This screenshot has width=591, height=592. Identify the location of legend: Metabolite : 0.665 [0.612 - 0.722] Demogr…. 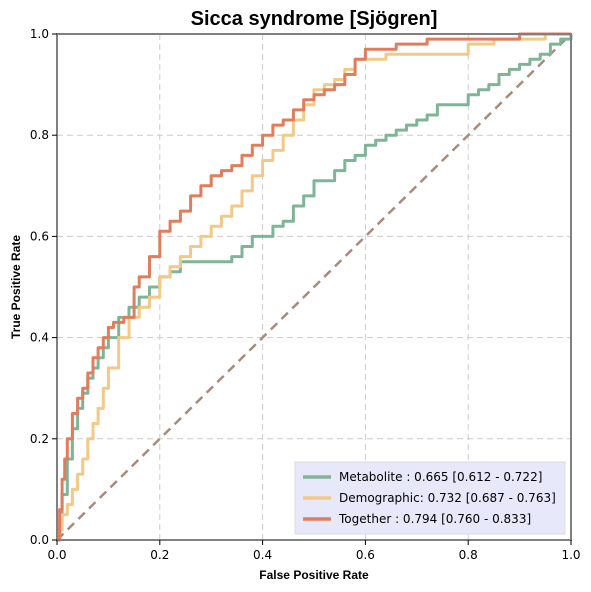
(430, 498).